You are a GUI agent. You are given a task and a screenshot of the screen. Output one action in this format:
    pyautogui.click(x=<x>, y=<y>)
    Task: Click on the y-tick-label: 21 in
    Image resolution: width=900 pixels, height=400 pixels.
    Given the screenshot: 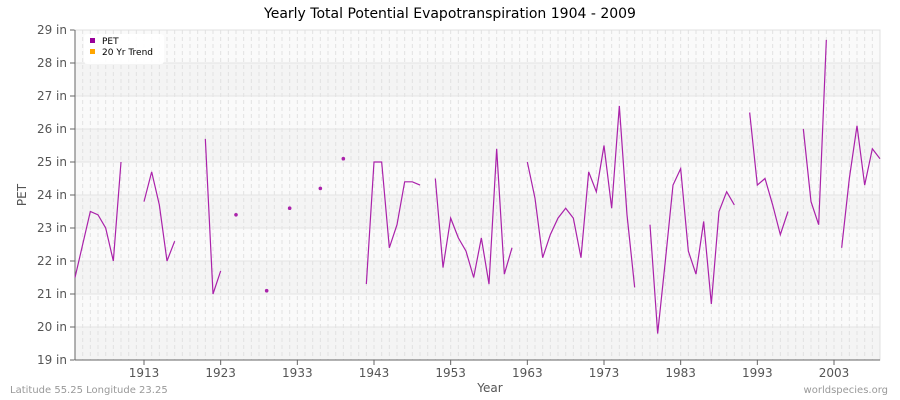 What is the action you would take?
    pyautogui.click(x=52, y=294)
    